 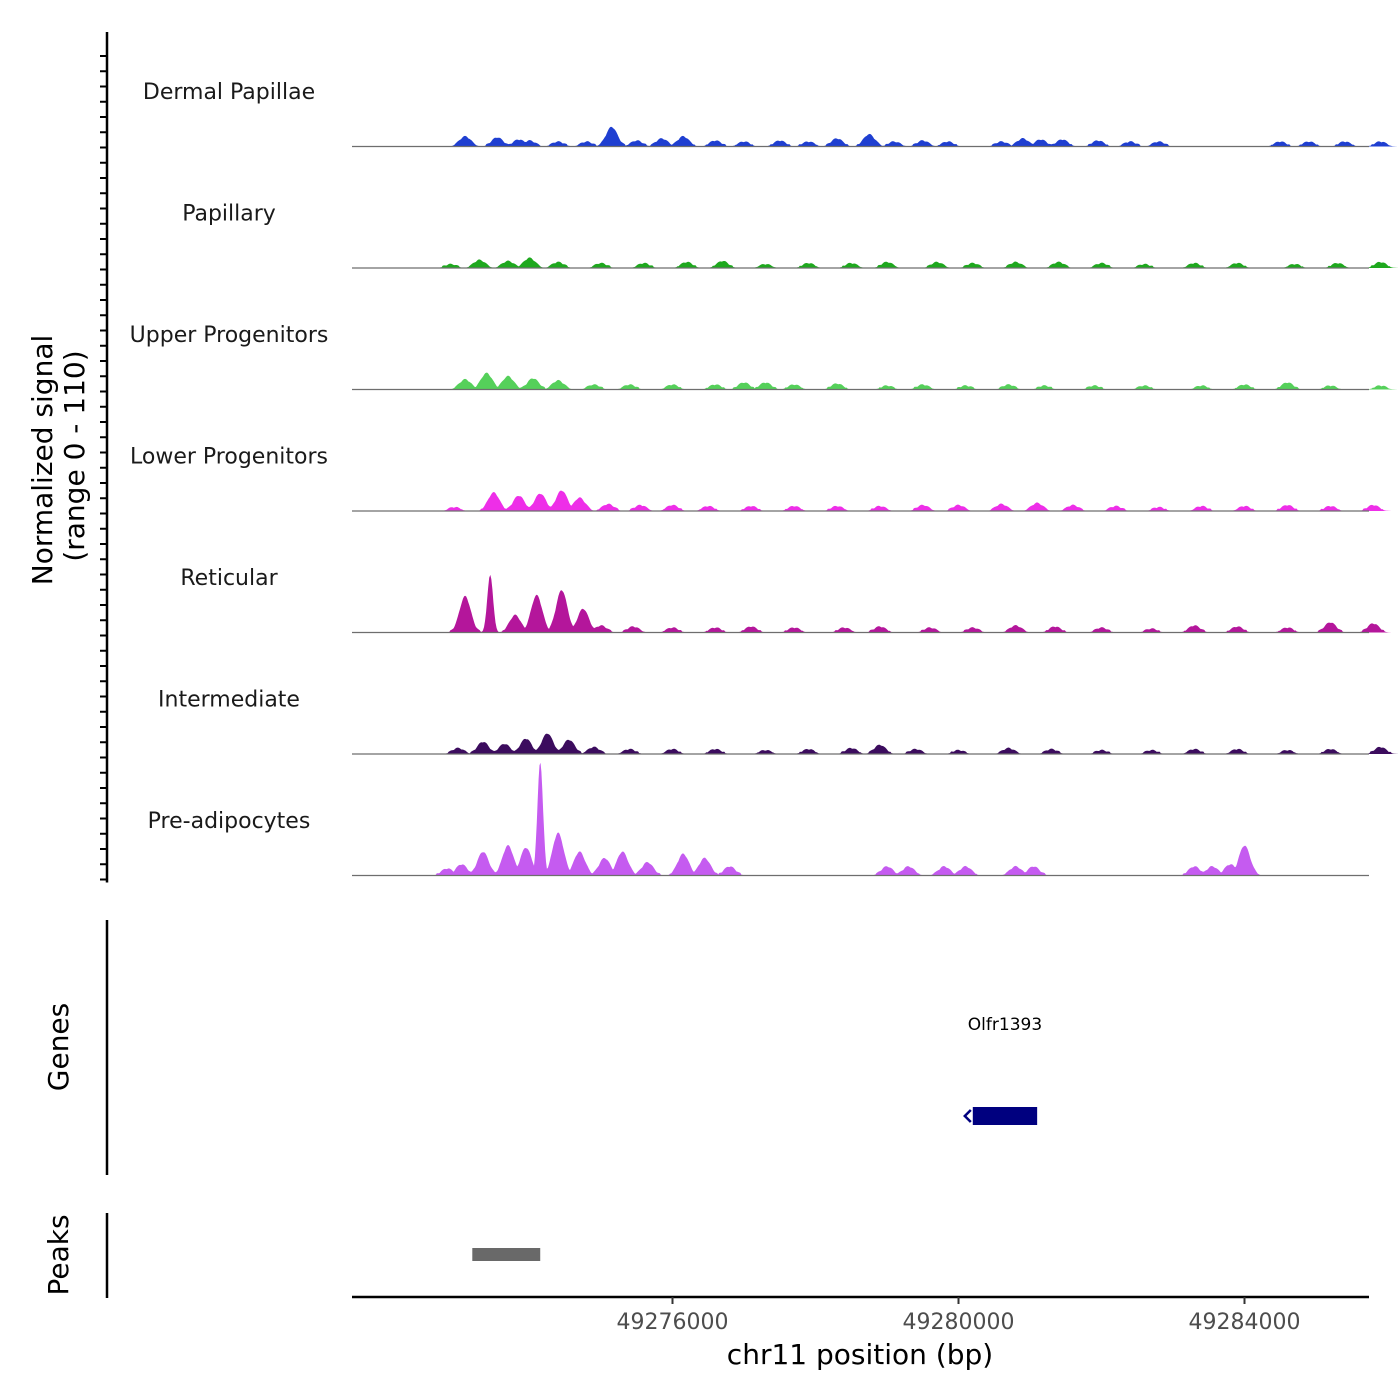 What do you see at coordinates (229, 457) in the screenshot?
I see `track-label: Lower Progenitors` at bounding box center [229, 457].